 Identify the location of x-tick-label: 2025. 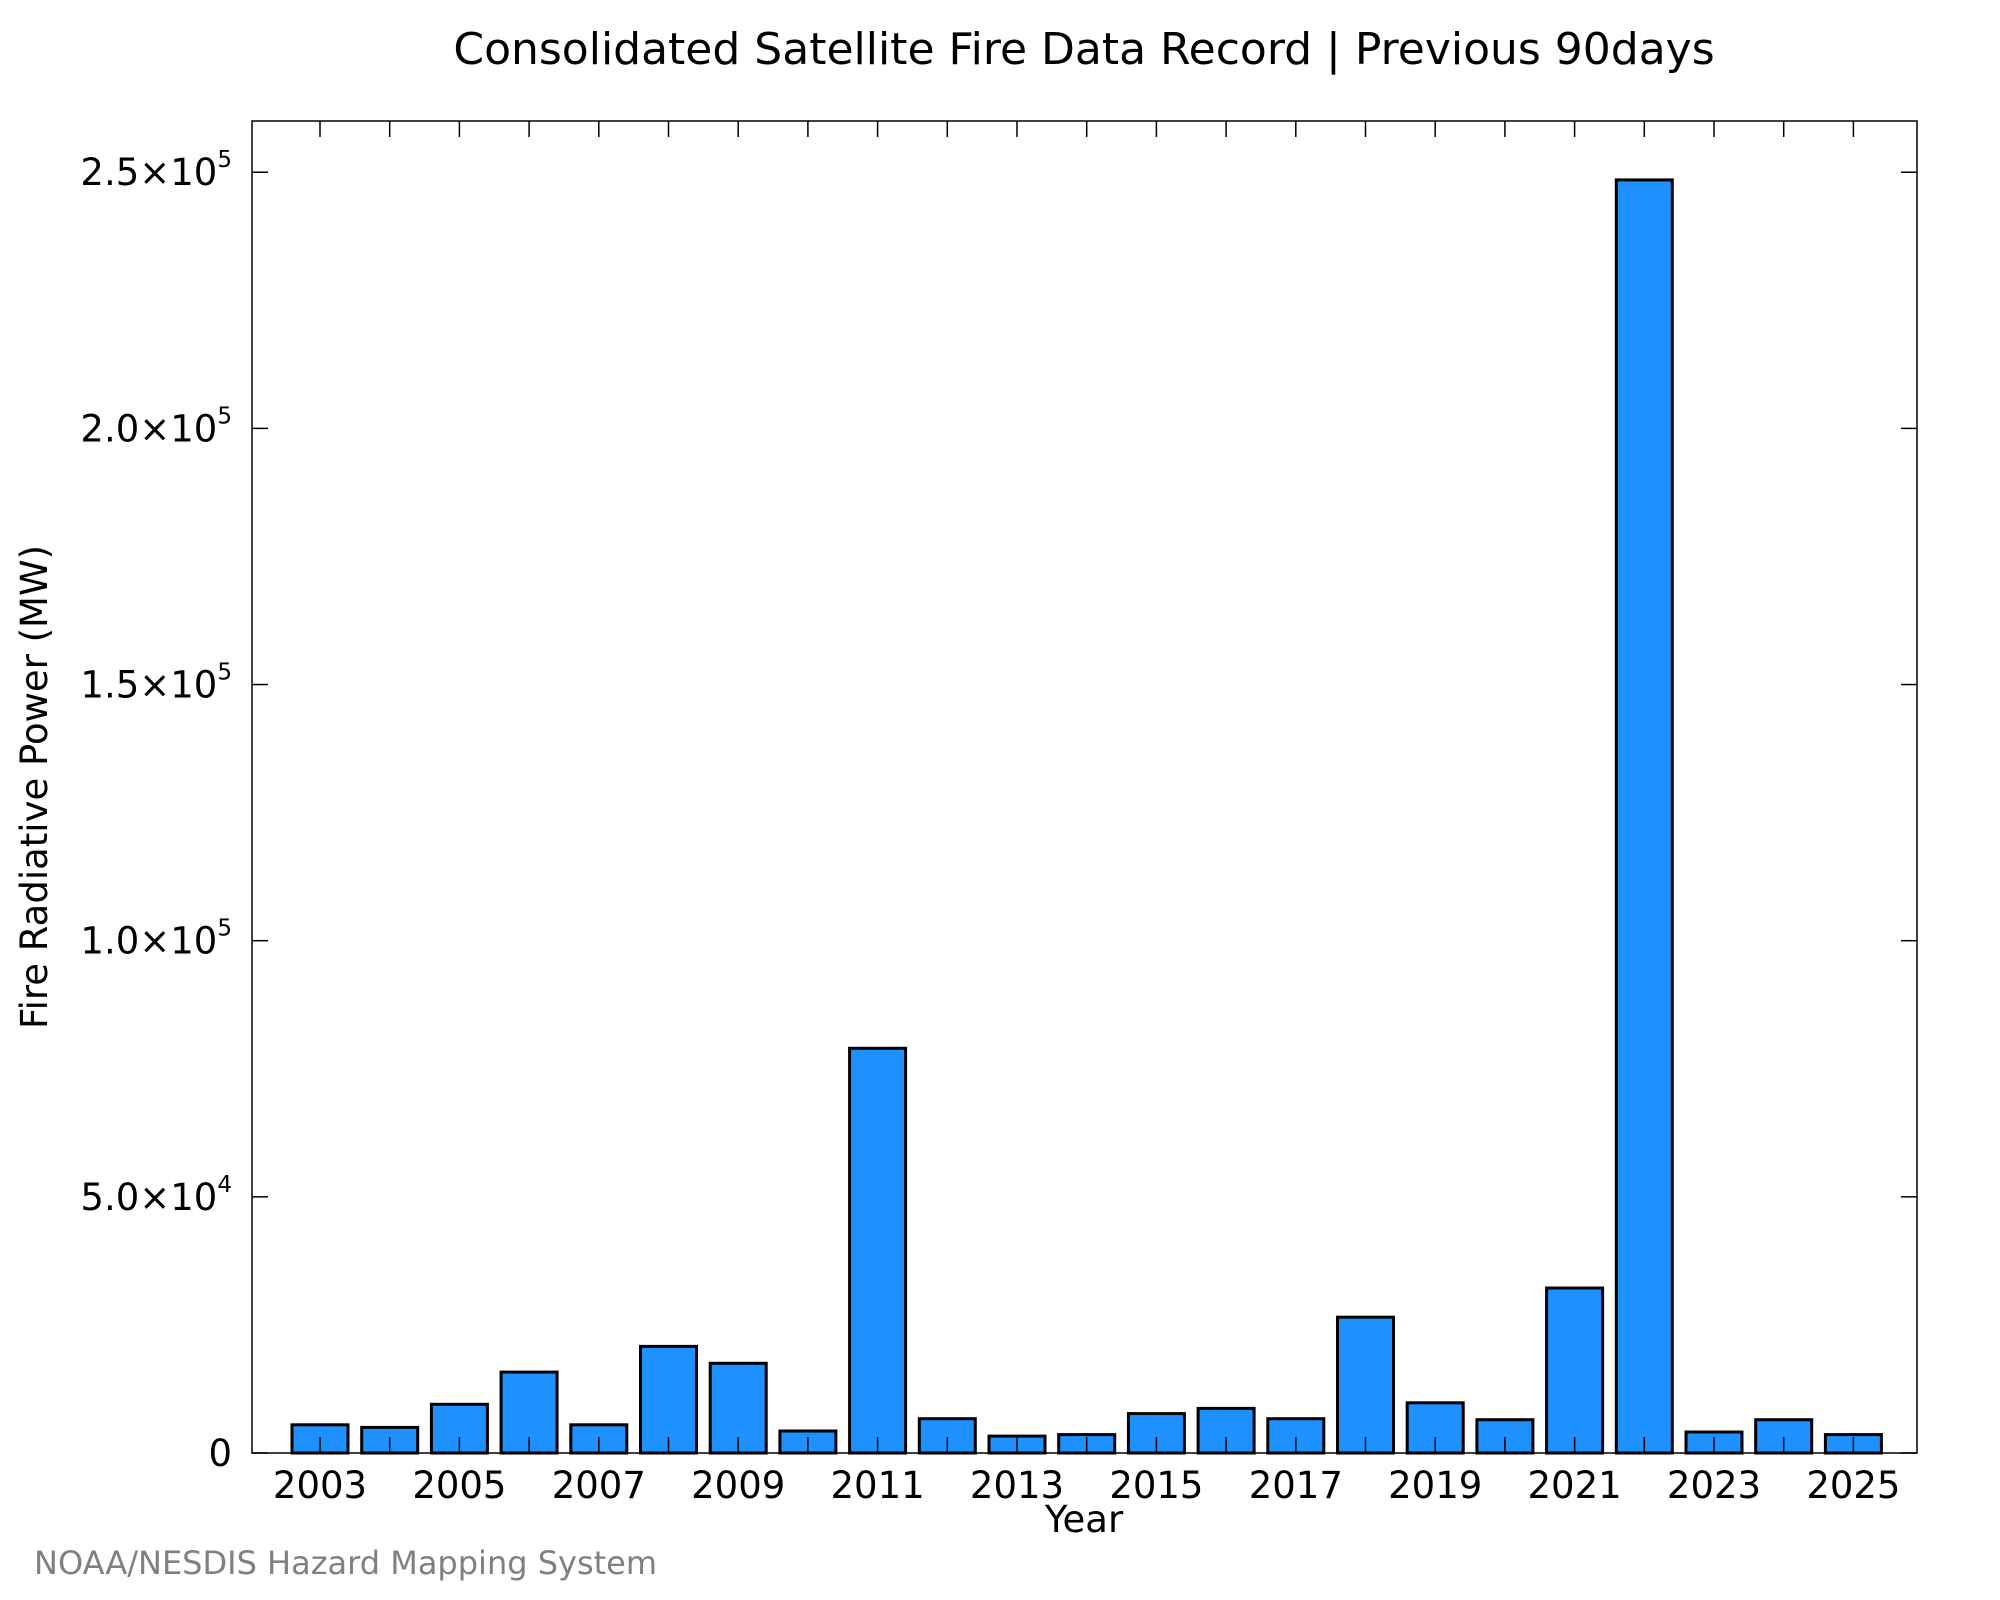
(1853, 1485).